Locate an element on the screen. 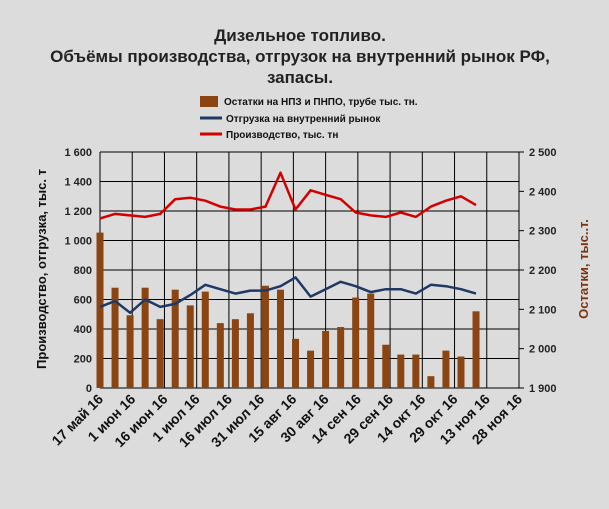 This screenshot has width=609, height=509. legend-label-stock: Остатки на НПЗ и ПНПО, трубе тыс. тн. is located at coordinates (321, 102).